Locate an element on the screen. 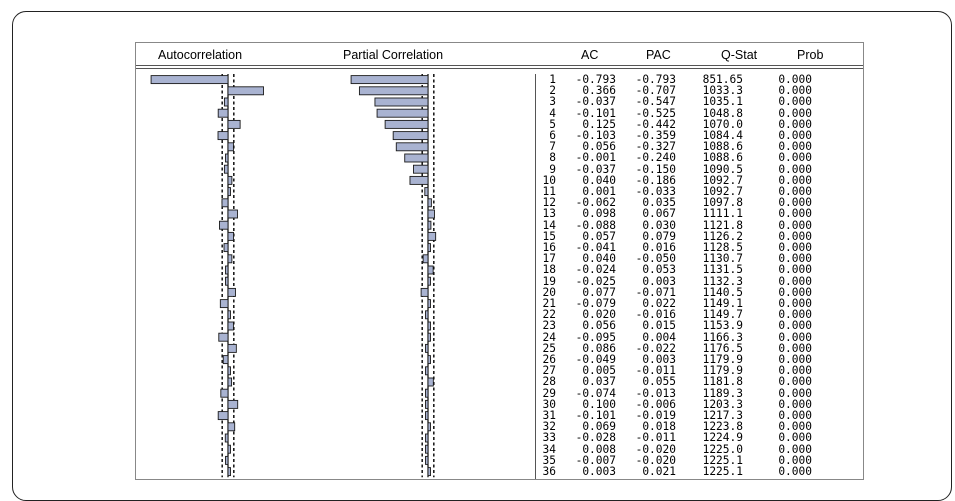 The height and width of the screenshot is (501, 955). qstat-cell: 1224.9 is located at coordinates (722, 438).